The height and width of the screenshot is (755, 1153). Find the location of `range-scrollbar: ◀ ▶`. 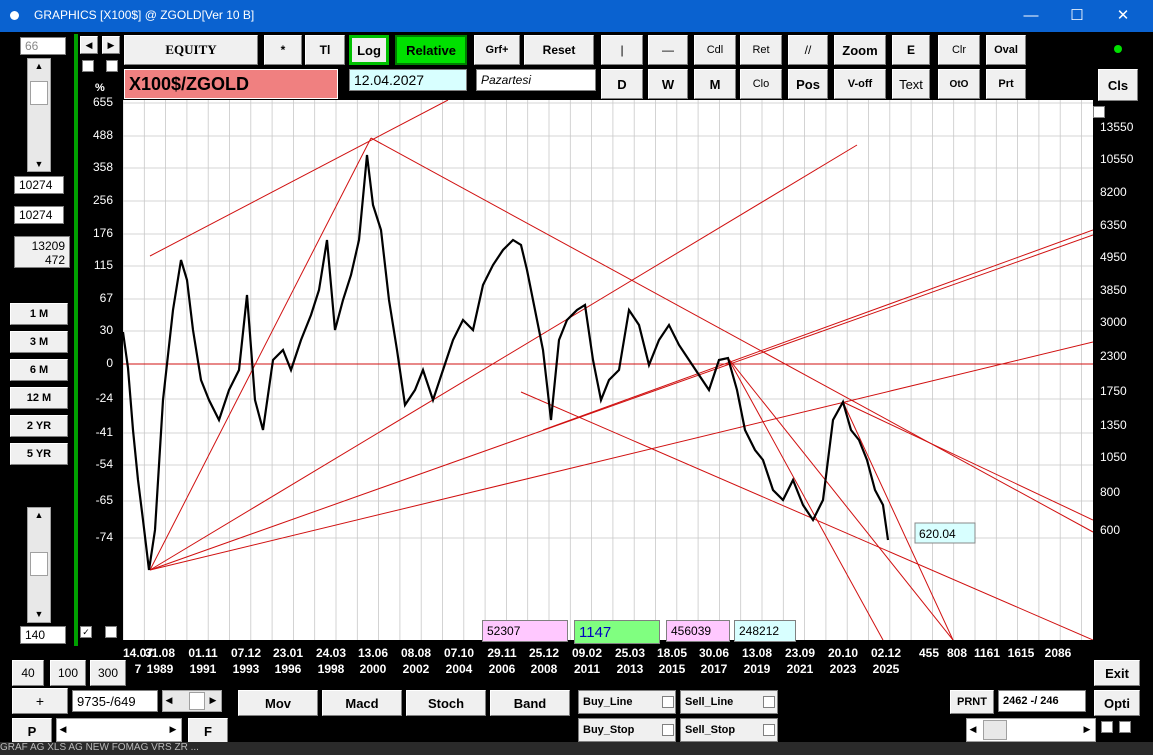

range-scrollbar: ◀ ▶ is located at coordinates (1031, 730).